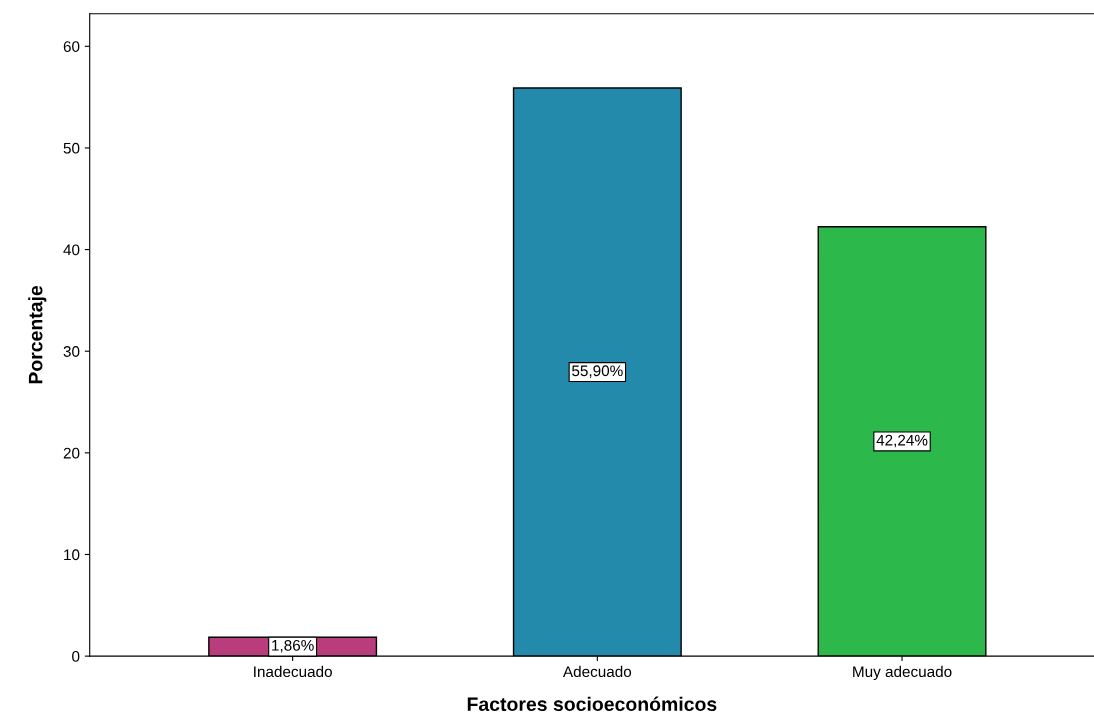 The width and height of the screenshot is (1094, 725). What do you see at coordinates (71, 453) in the screenshot?
I see `y-tick-label: 20` at bounding box center [71, 453].